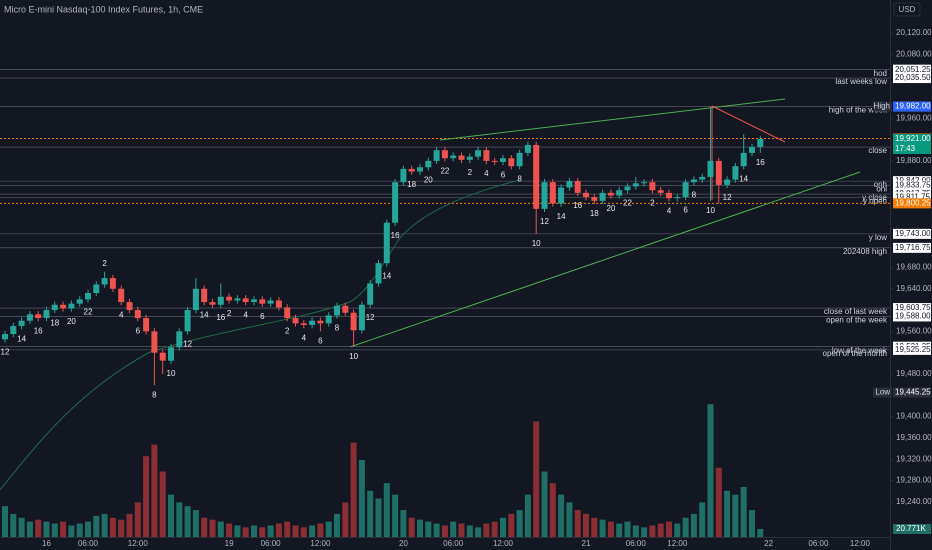 The width and height of the screenshot is (932, 550). I want to click on currency: USD, so click(907, 9).